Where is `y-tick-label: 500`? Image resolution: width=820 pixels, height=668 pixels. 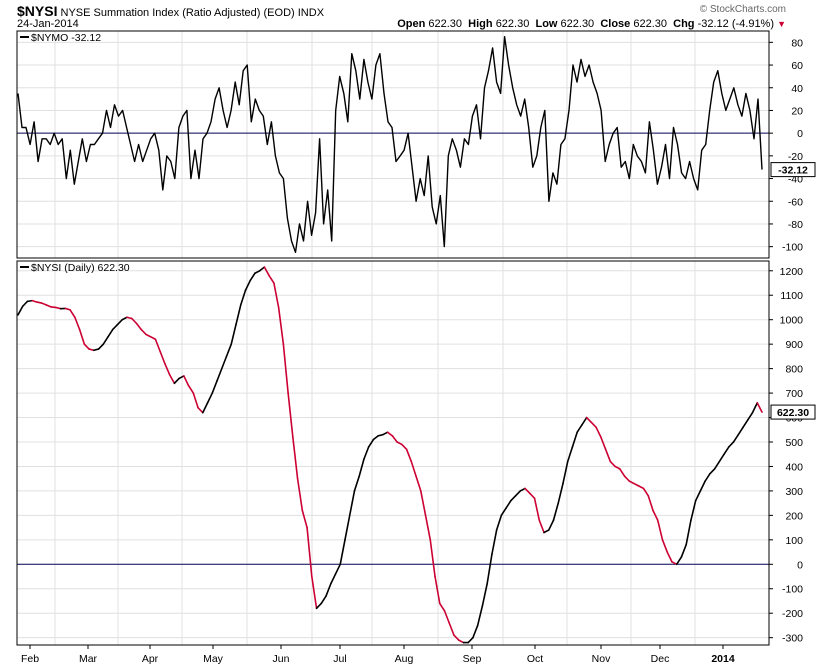 y-tick-label: 500 is located at coordinates (794, 443).